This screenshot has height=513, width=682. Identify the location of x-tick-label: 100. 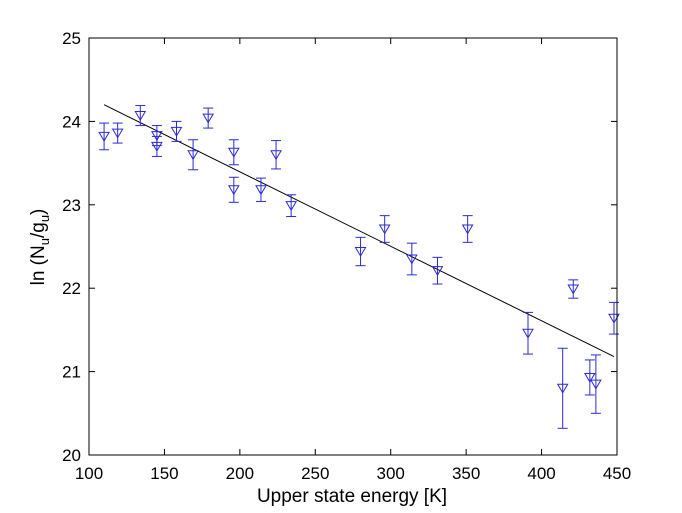
(89, 473).